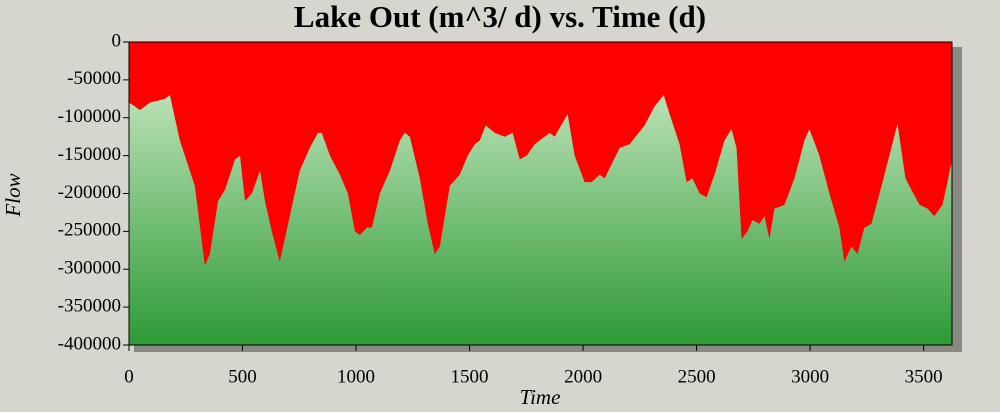 This screenshot has width=1000, height=412. Describe the element at coordinates (583, 376) in the screenshot. I see `x-tick-label: 2000` at that location.